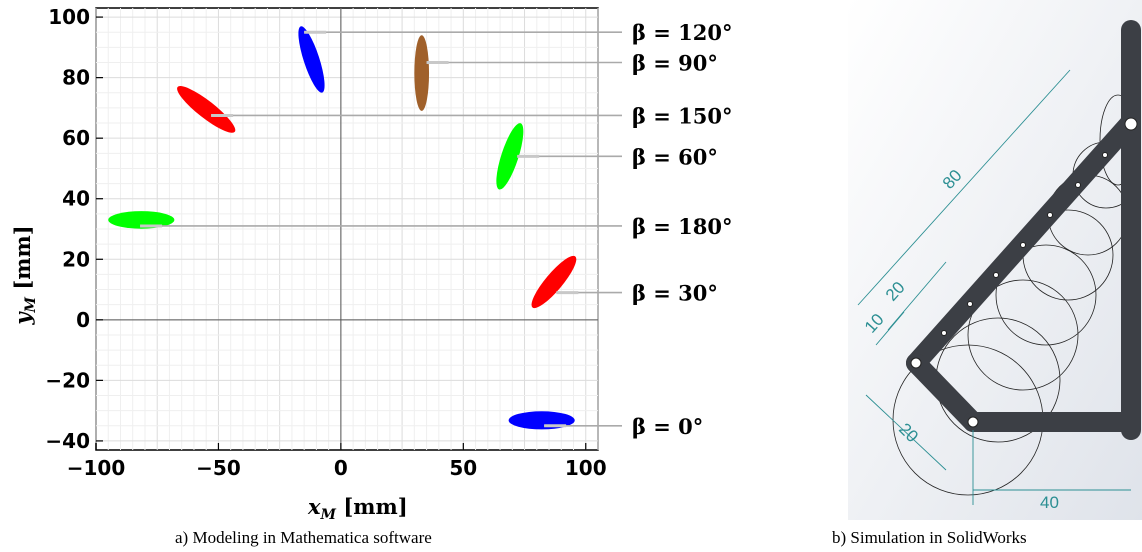 The width and height of the screenshot is (1142, 552). What do you see at coordinates (675, 62) in the screenshot?
I see `beta-label: β = 90°` at bounding box center [675, 62].